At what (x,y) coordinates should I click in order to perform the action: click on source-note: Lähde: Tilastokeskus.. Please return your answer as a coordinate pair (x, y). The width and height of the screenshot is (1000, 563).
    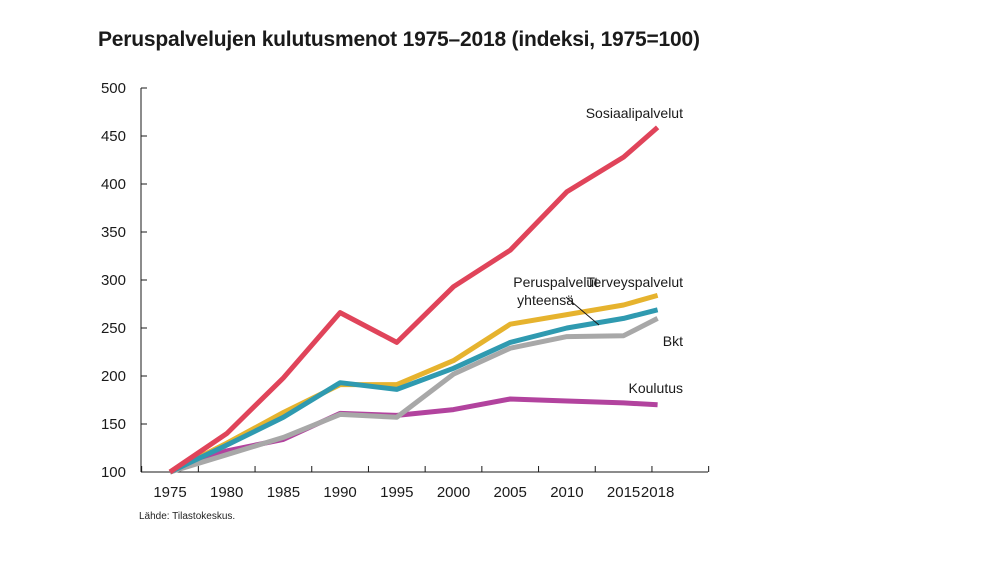
    Looking at the image, I should click on (187, 516).